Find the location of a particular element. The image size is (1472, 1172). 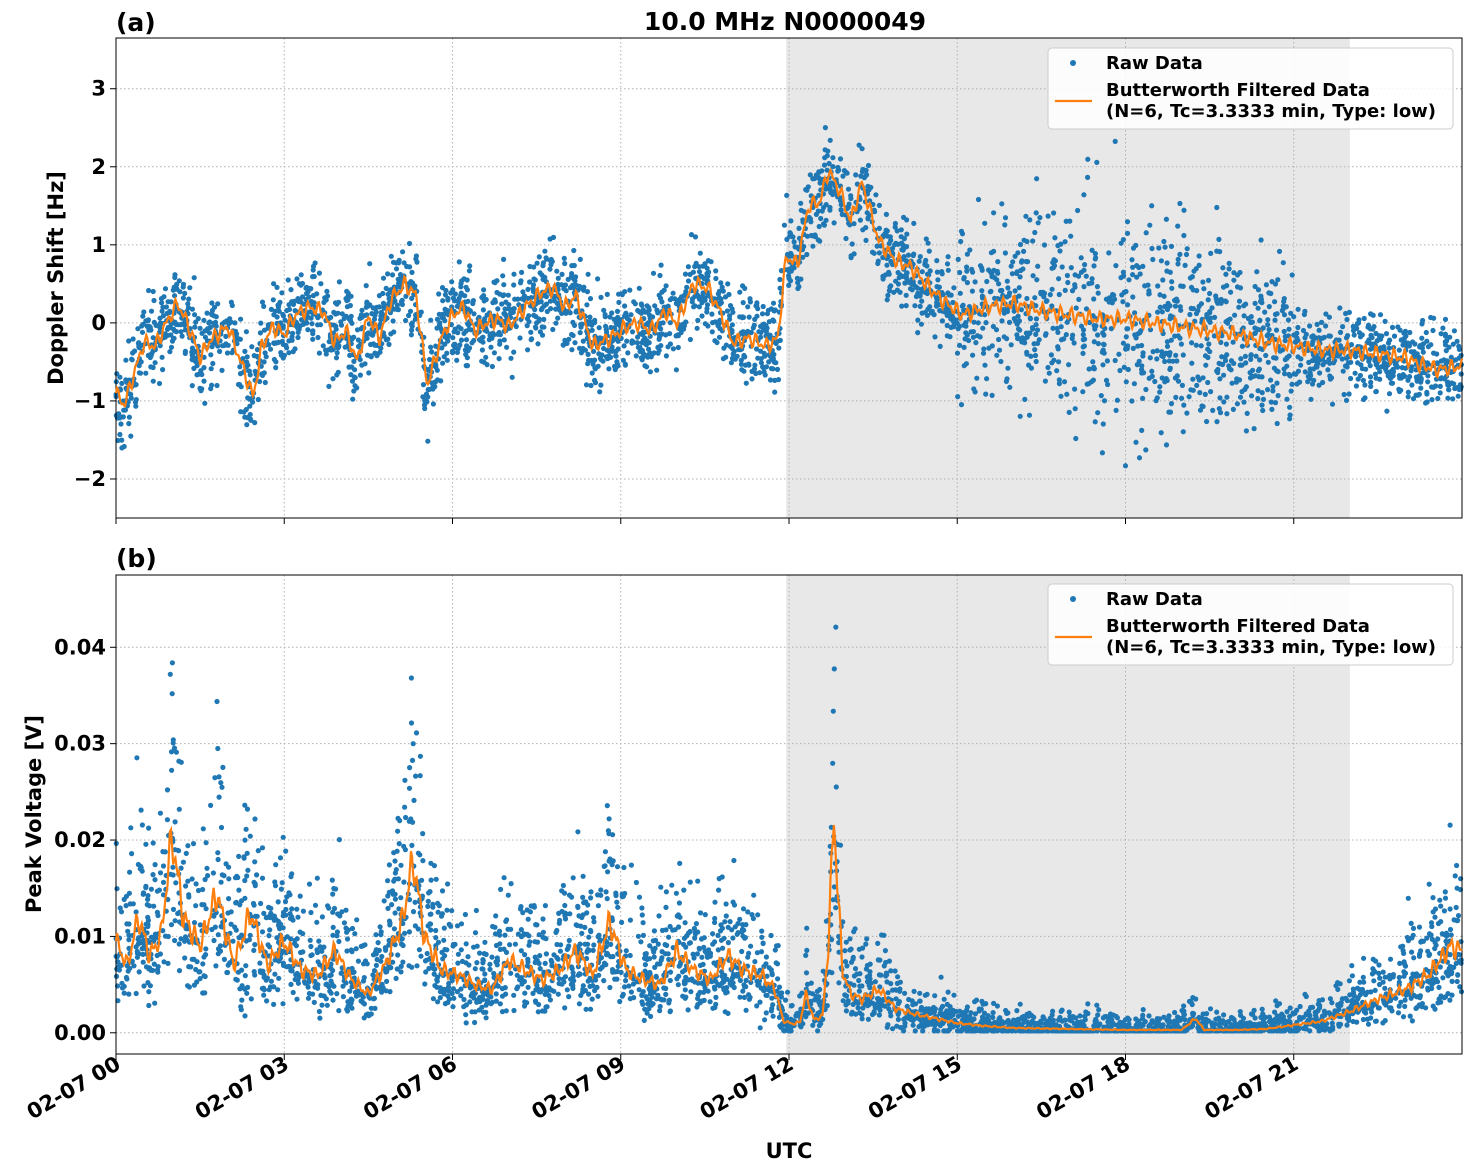

y-tick-label: 1 is located at coordinates (98, 245).